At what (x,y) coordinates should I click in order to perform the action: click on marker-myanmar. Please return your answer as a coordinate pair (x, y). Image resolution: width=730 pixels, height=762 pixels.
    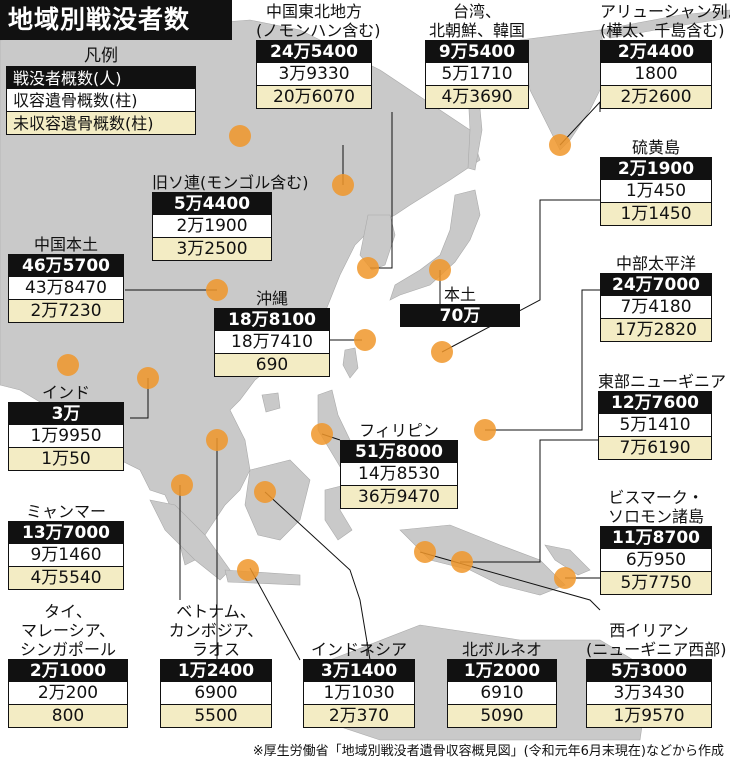
    Looking at the image, I should click on (148, 378).